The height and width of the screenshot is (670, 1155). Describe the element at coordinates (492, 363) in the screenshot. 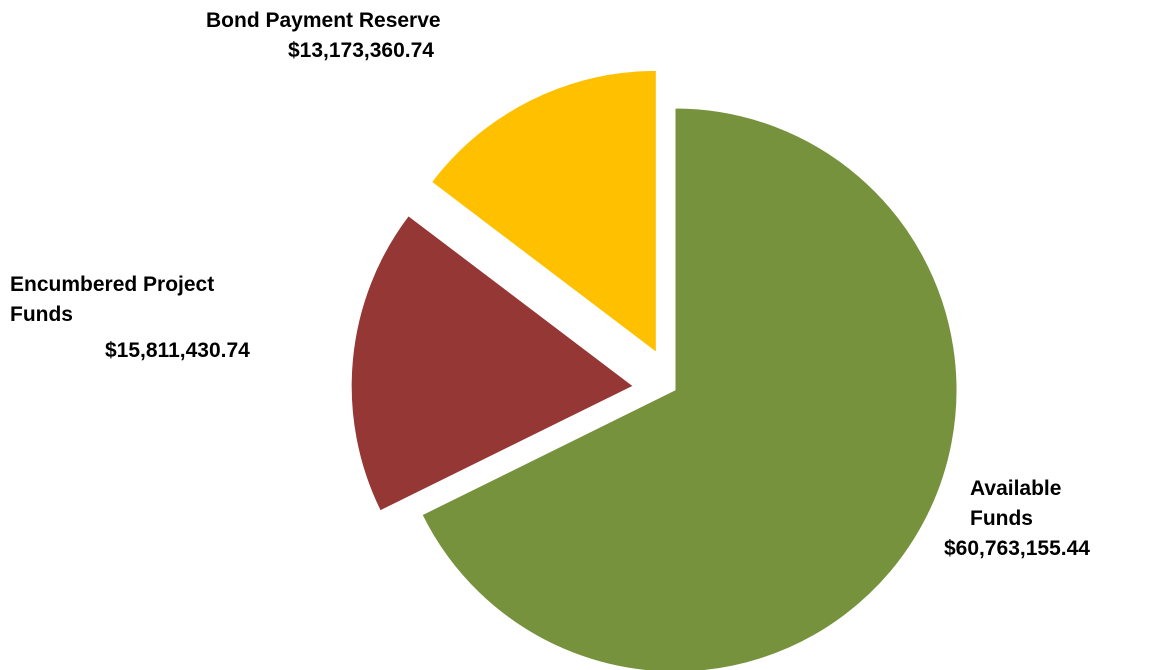

I see `pie-slice-encumbered-project-funds` at that location.